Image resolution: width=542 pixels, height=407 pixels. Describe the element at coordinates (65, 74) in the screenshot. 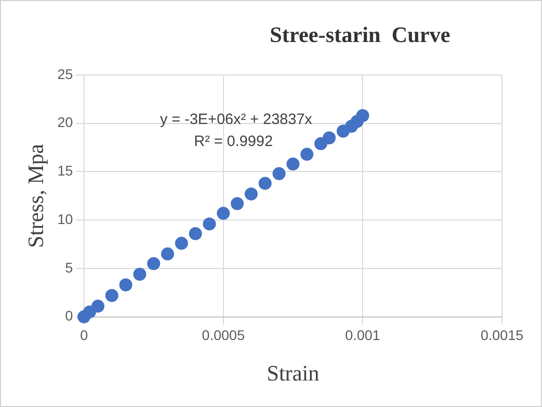

I see `y-tick-label: 25` at that location.